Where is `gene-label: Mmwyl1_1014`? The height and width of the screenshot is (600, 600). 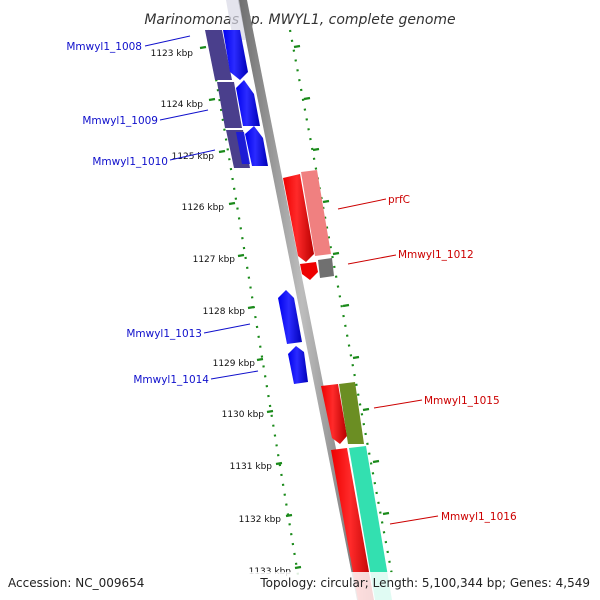
gene-label: Mmwyl1_1014 is located at coordinates (171, 380).